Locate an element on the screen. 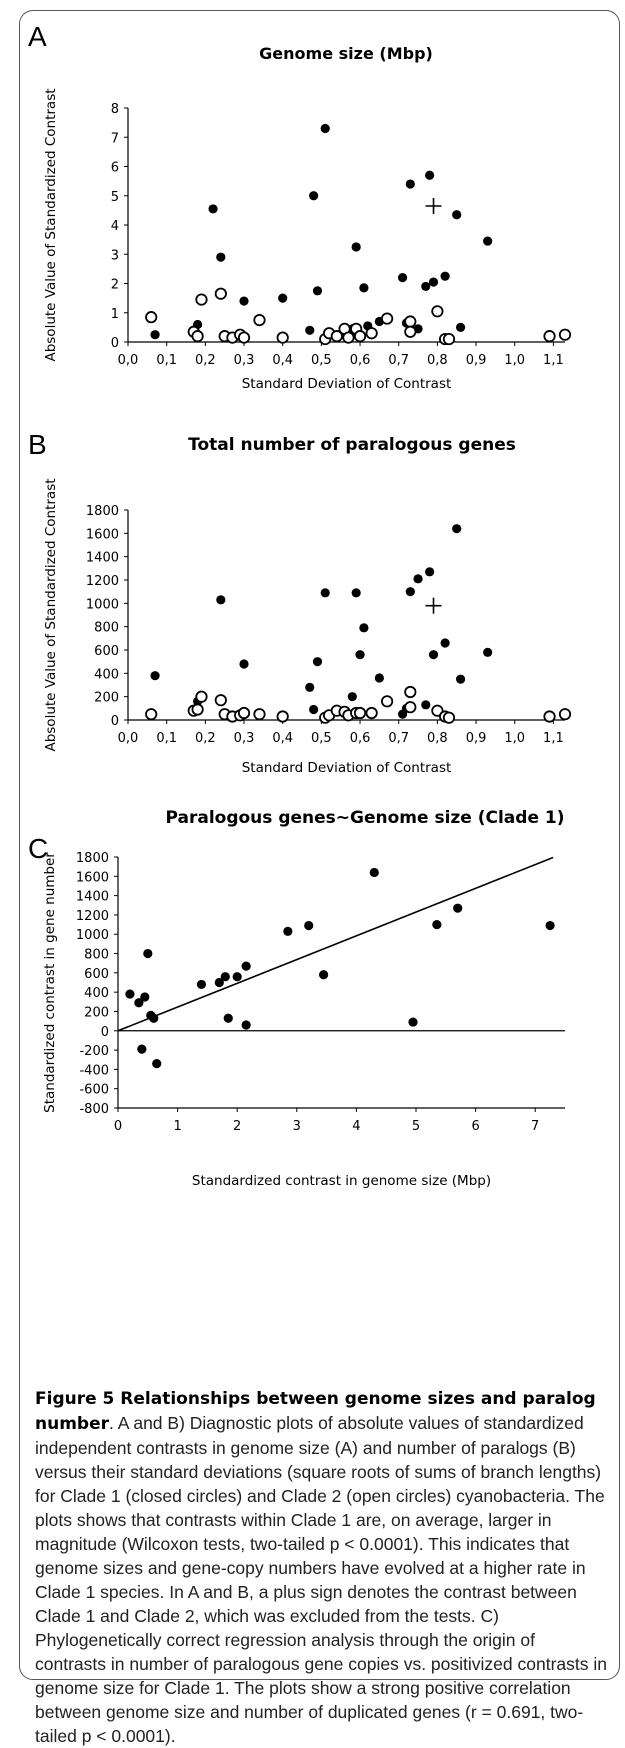 The height and width of the screenshot is (1748, 625). y-tick-label: 1200 is located at coordinates (102, 581).